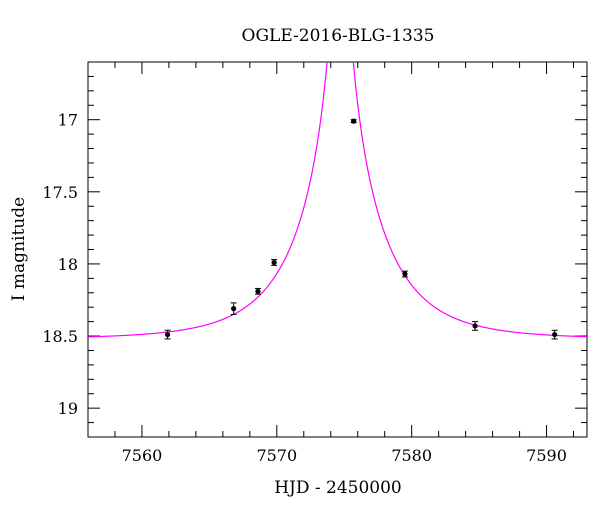 This screenshot has height=512, width=600. What do you see at coordinates (142, 455) in the screenshot?
I see `x-tick-label: 7560` at bounding box center [142, 455].